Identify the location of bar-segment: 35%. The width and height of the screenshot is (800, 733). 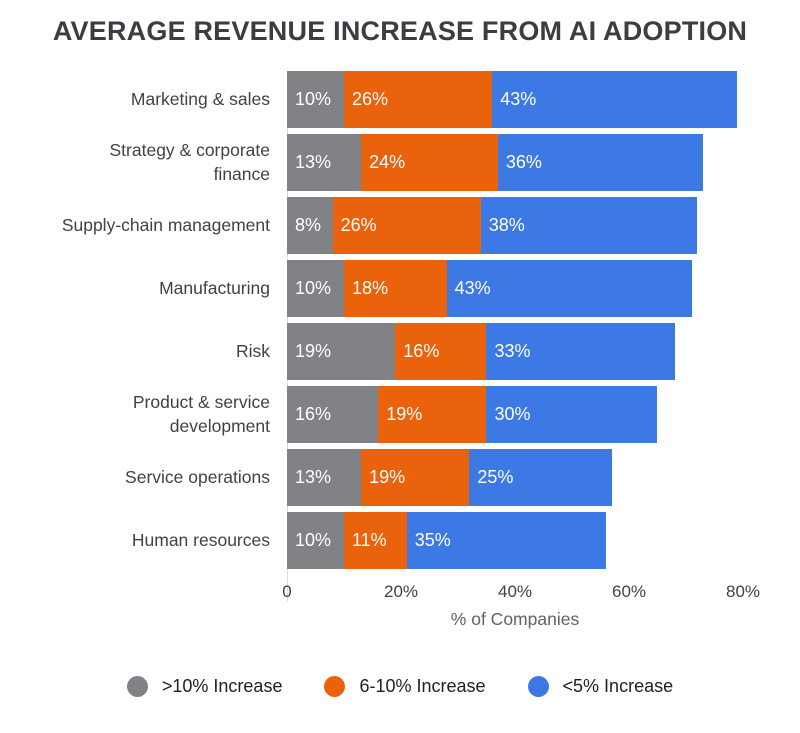
(506, 540).